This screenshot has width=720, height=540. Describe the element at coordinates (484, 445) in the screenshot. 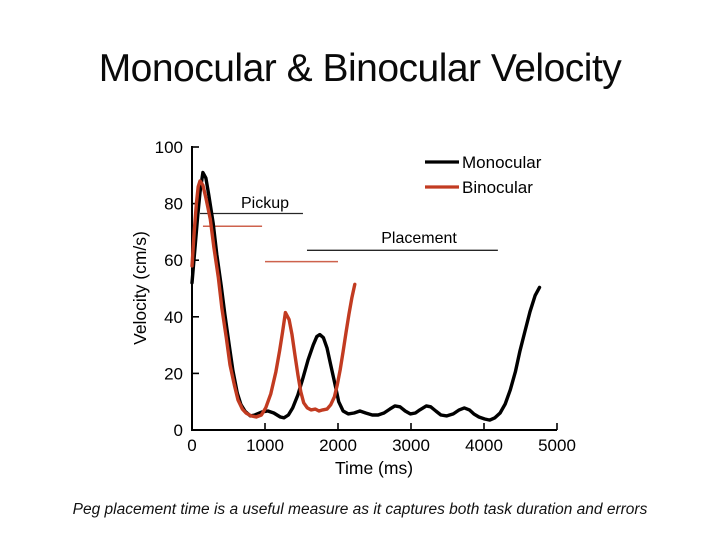

I see `x-tick-label: 4000` at that location.